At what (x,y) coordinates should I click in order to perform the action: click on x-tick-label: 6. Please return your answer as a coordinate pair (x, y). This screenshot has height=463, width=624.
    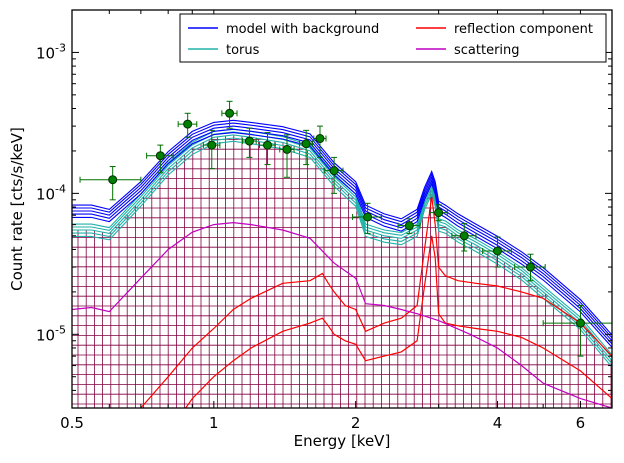
    Looking at the image, I should click on (581, 423).